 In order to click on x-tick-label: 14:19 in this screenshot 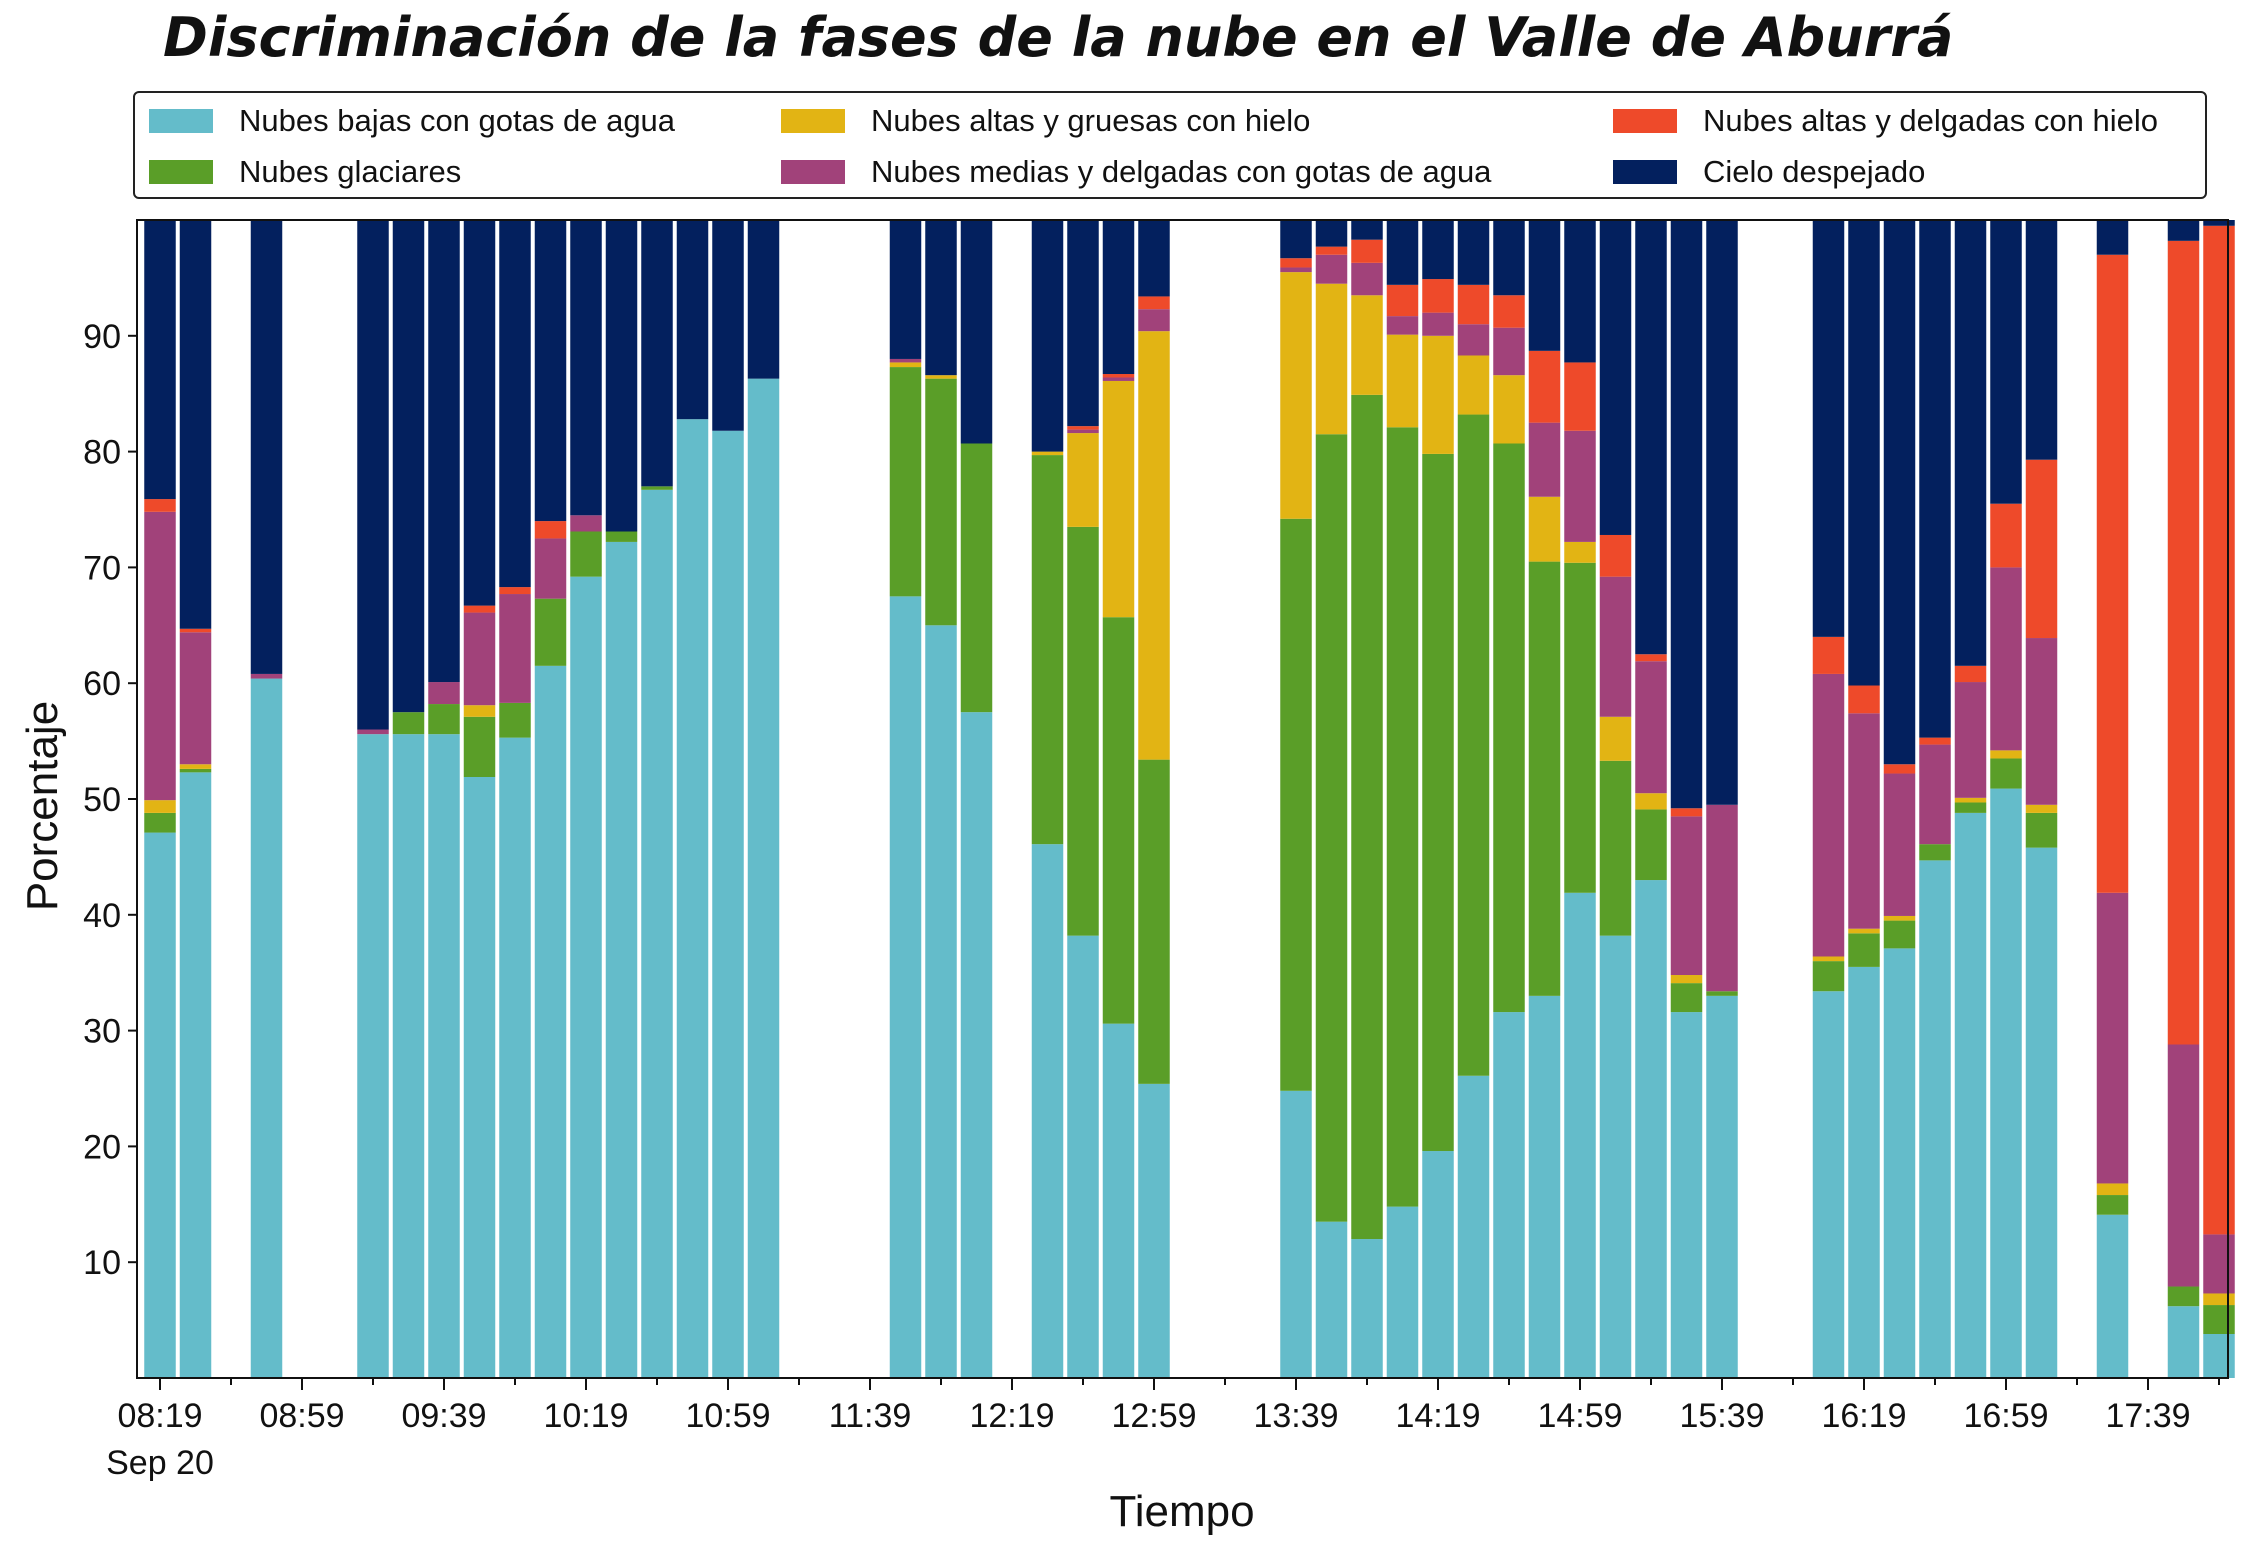, I will do `click(1437, 1416)`.